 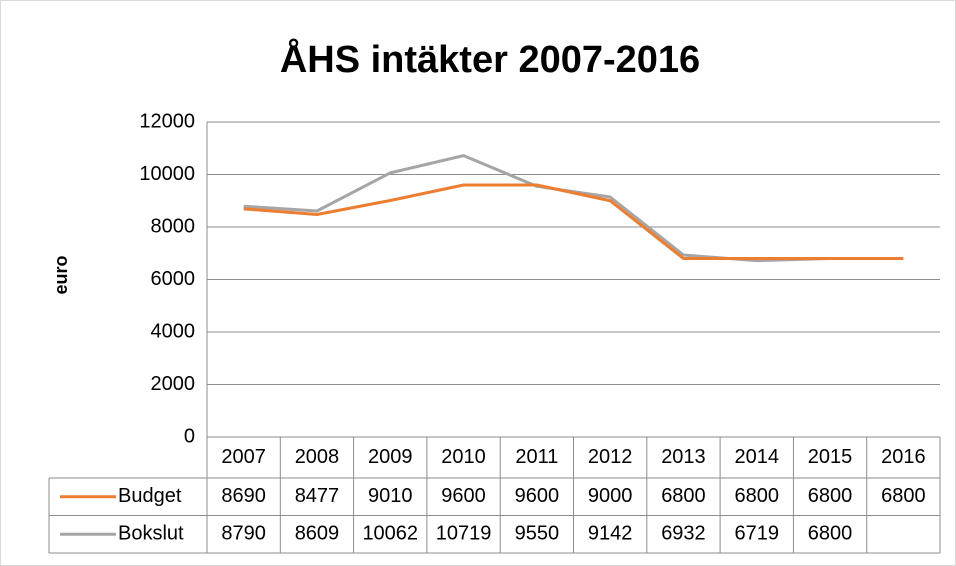 What do you see at coordinates (830, 457) in the screenshot?
I see `x-tick-label: 2015` at bounding box center [830, 457].